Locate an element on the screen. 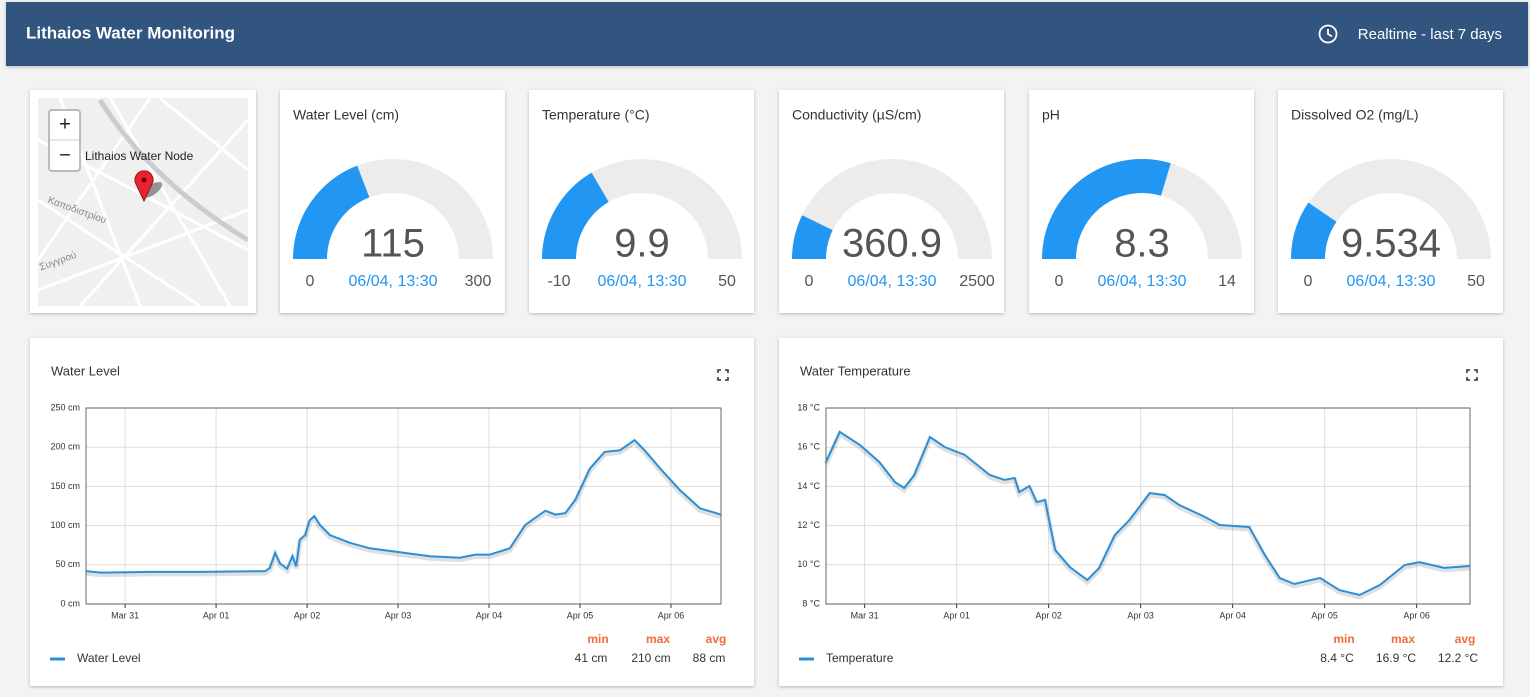 The width and height of the screenshot is (1530, 697). header-bar is located at coordinates (767, 34).